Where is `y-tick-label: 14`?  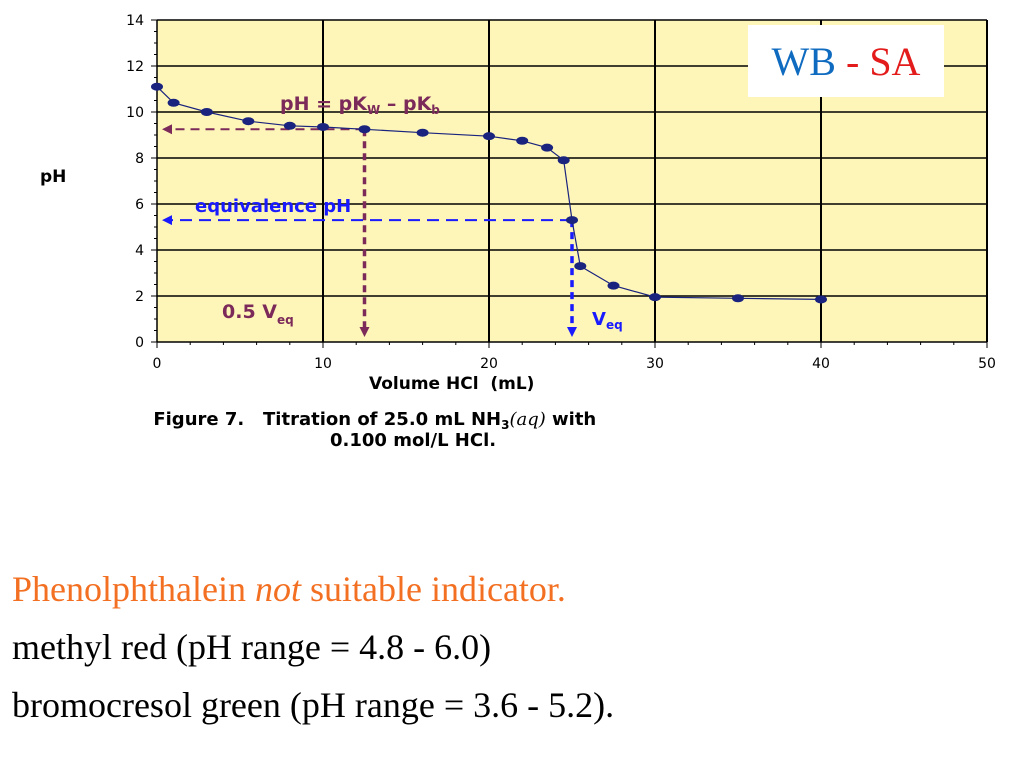
y-tick-label: 14 is located at coordinates (135, 21).